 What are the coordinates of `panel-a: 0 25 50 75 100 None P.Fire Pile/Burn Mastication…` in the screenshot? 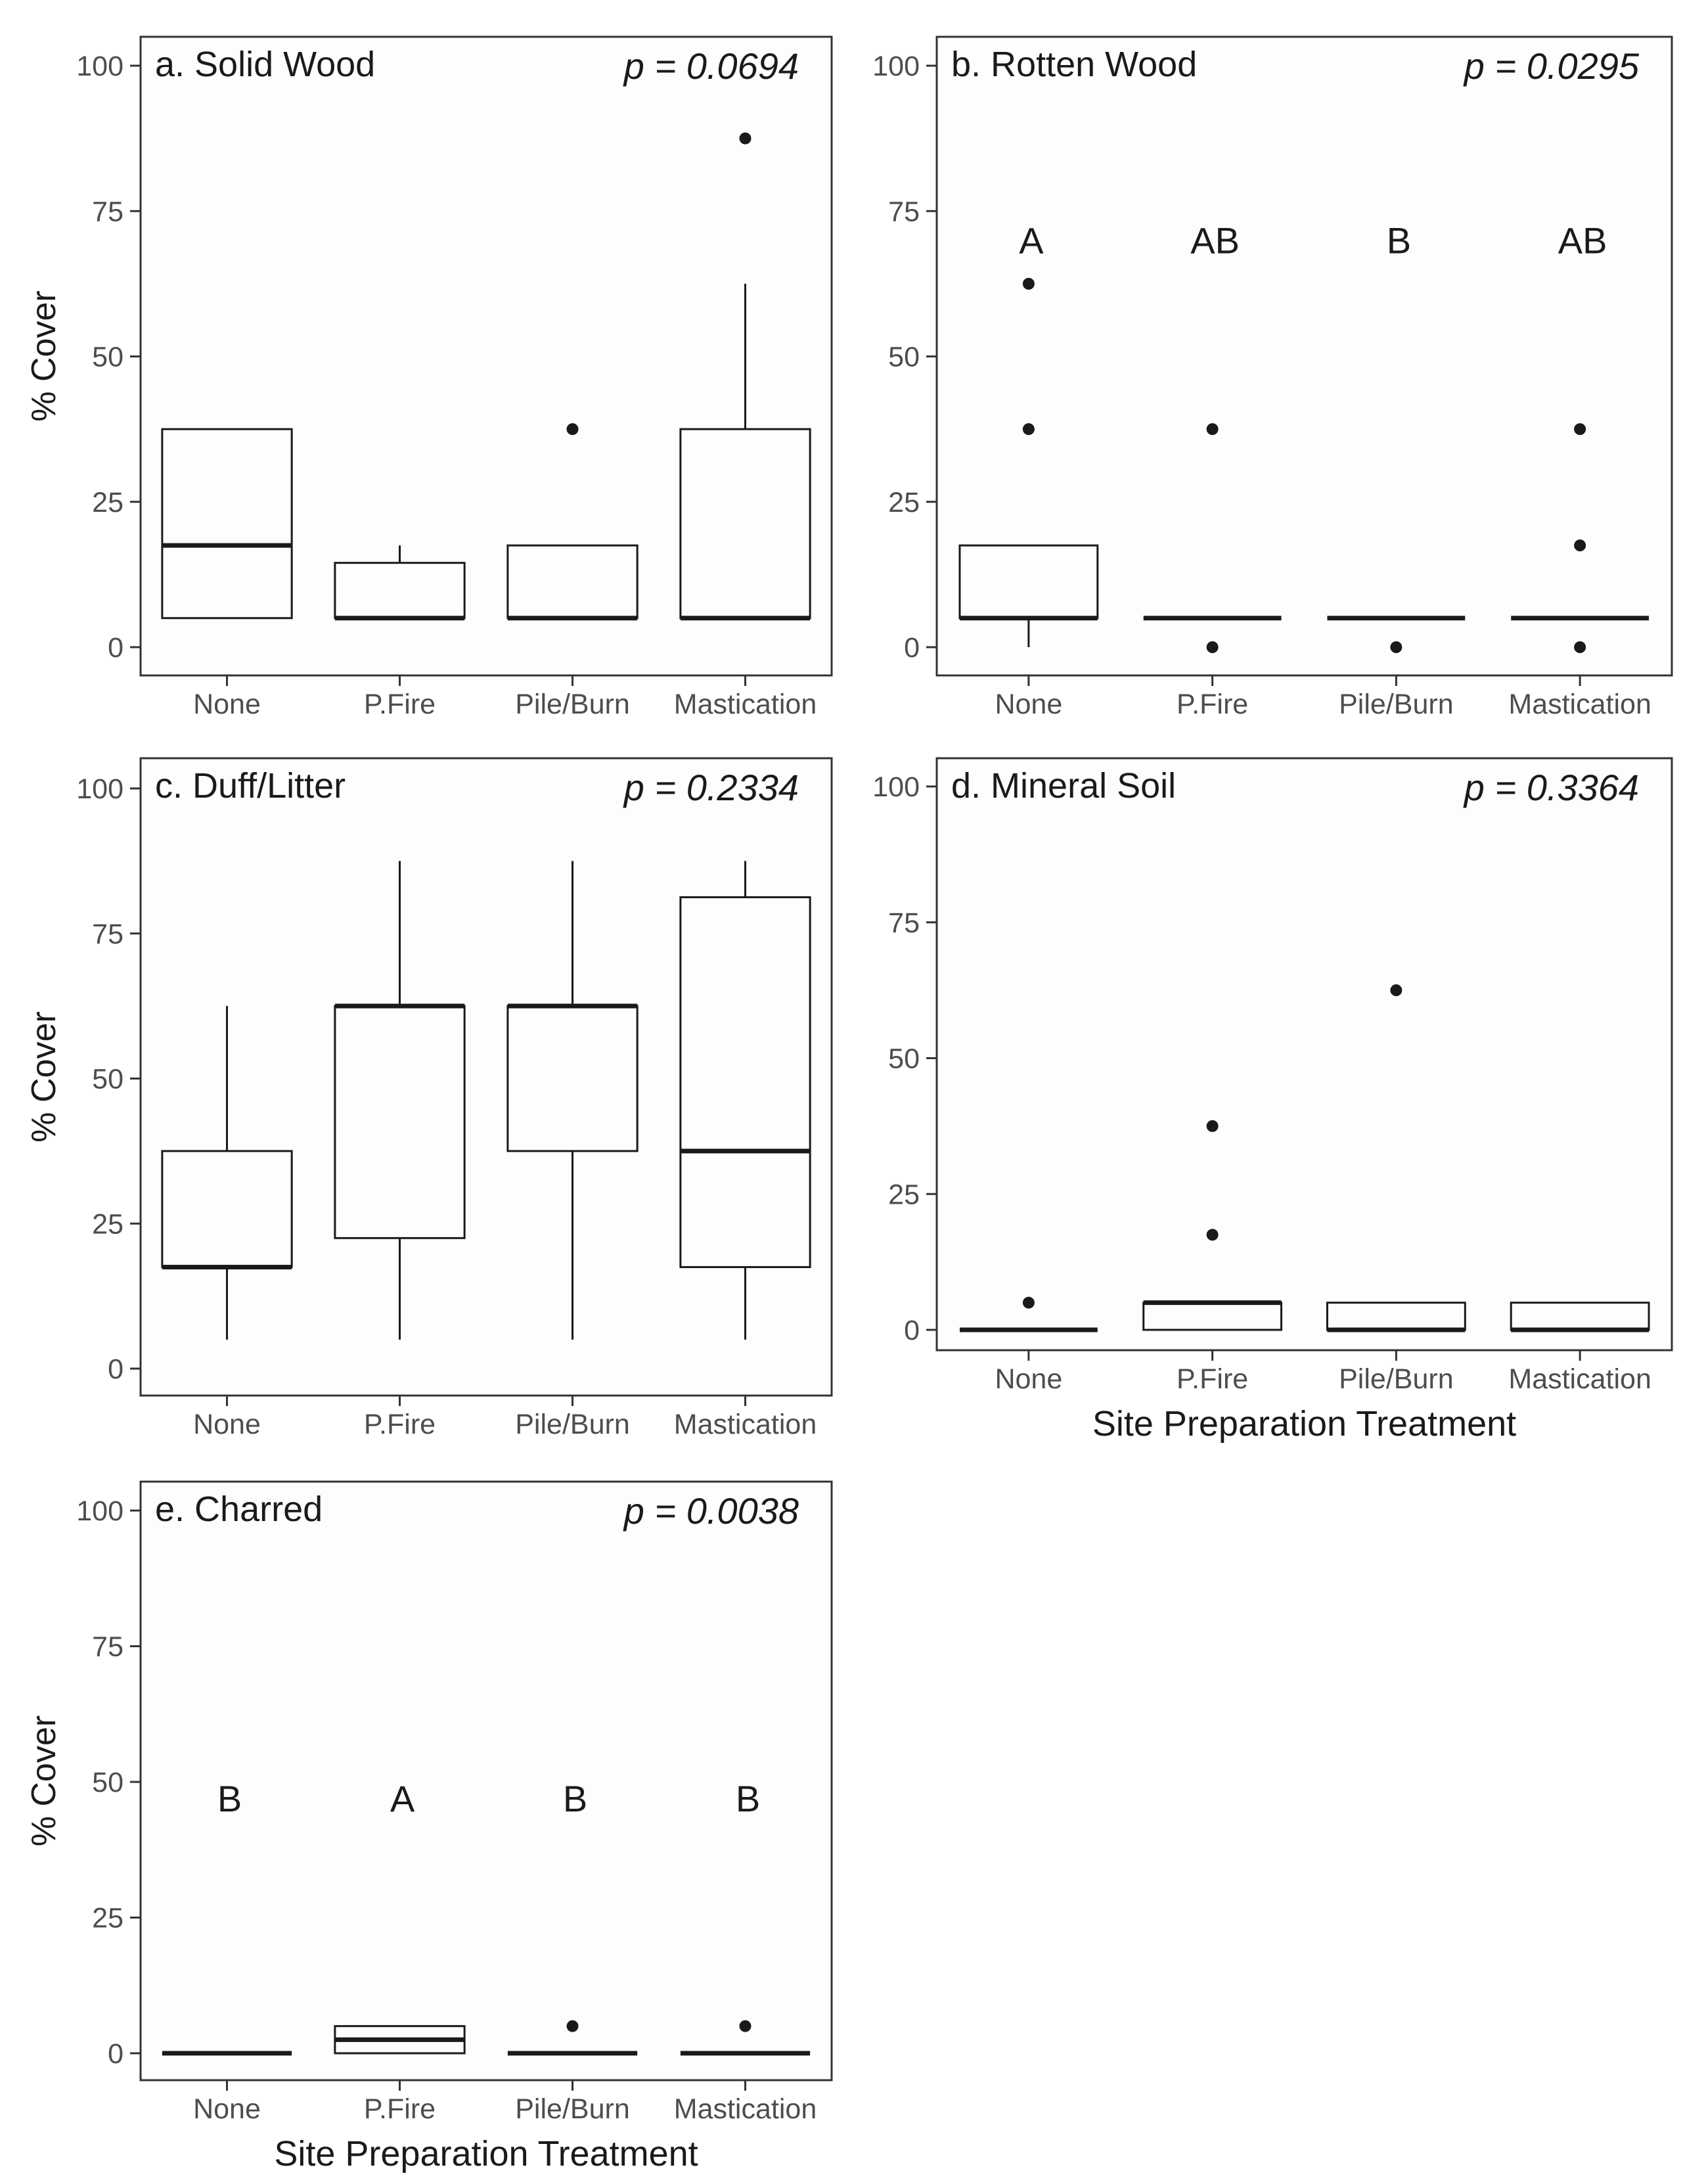 It's located at (429, 377).